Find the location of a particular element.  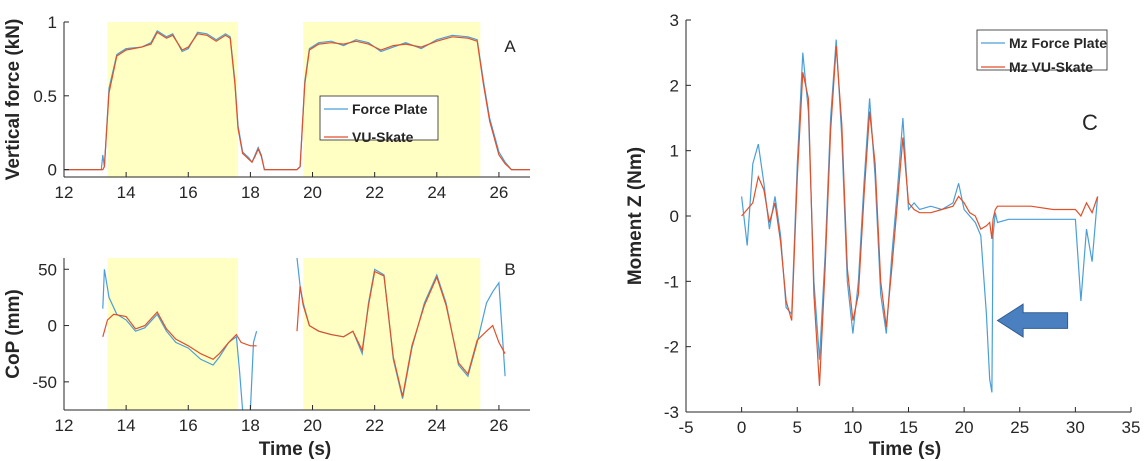

x-tick-label: 35 is located at coordinates (1131, 427).